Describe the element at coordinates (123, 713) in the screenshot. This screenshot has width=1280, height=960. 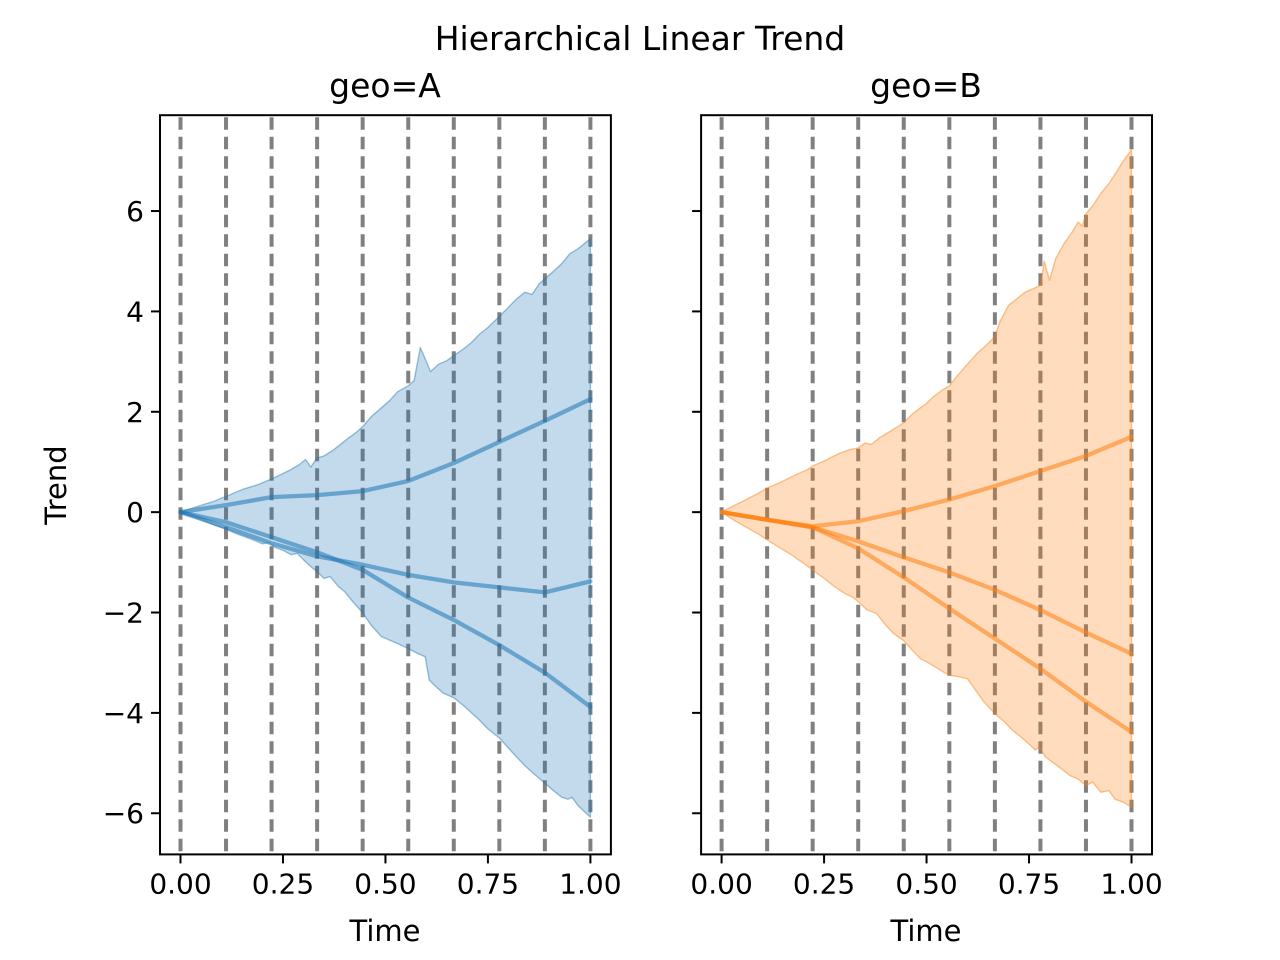
I see `y-tick-label: −4` at that location.